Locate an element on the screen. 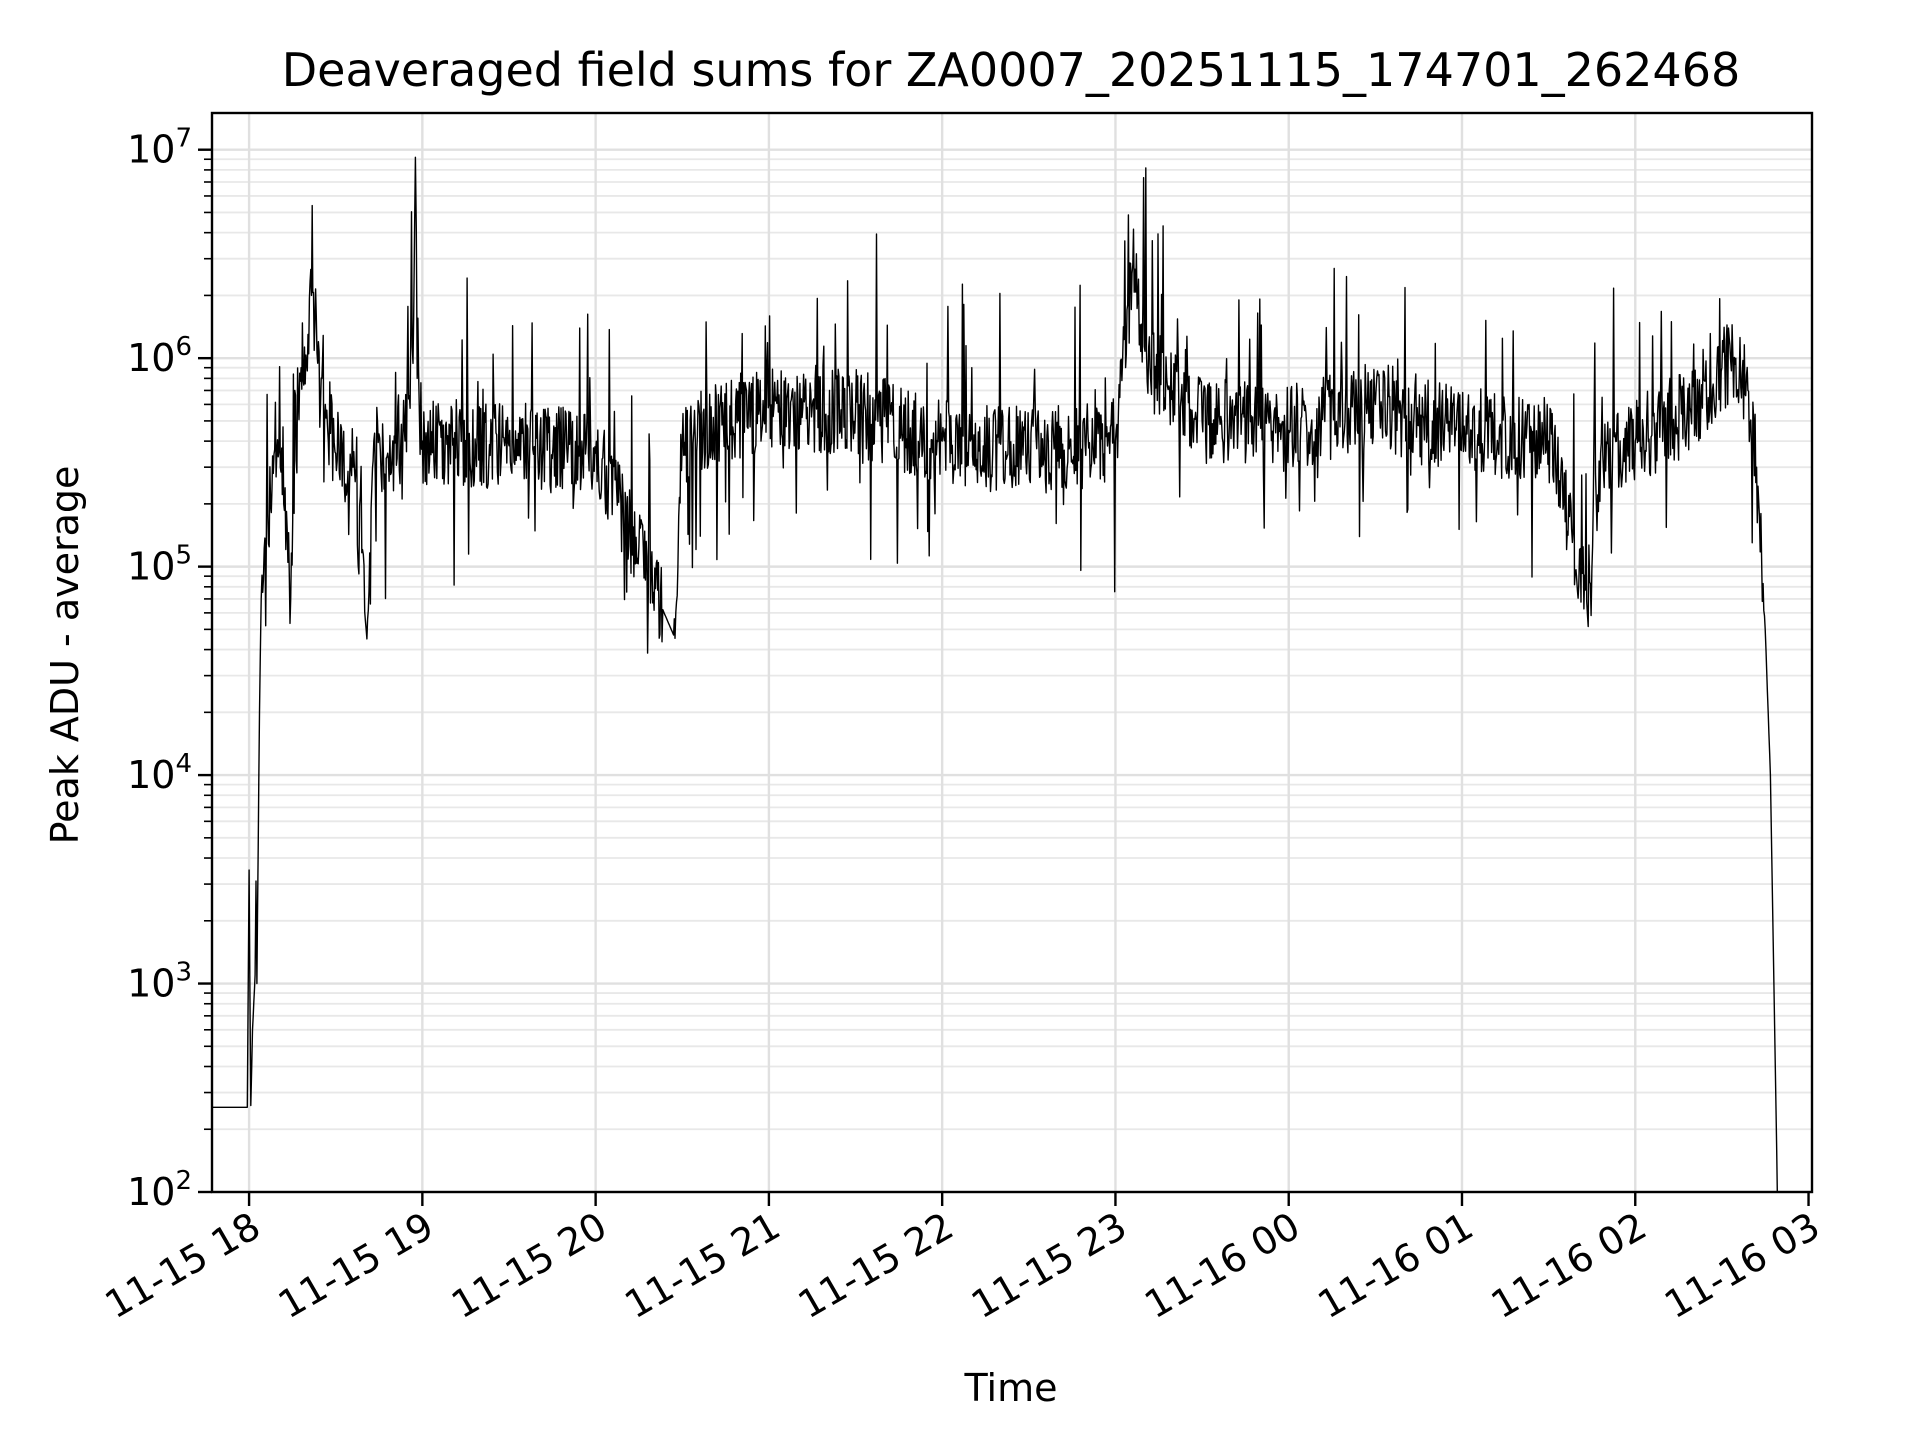 The width and height of the screenshot is (1920, 1440). y-tick-label: 10⁷ is located at coordinates (159, 148).